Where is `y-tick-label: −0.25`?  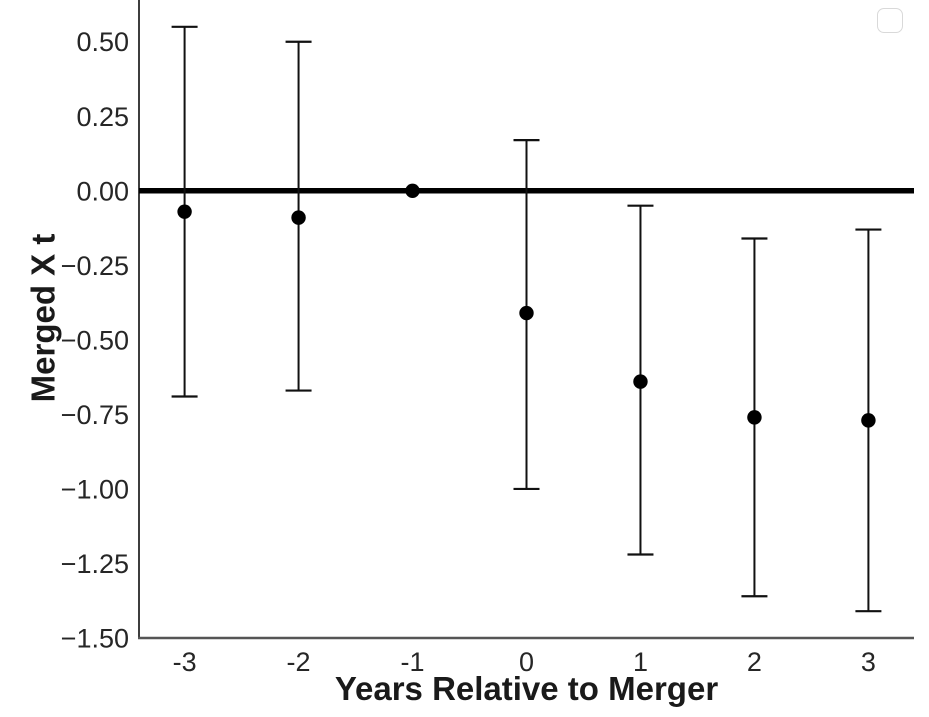 y-tick-label: −0.25 is located at coordinates (95, 266).